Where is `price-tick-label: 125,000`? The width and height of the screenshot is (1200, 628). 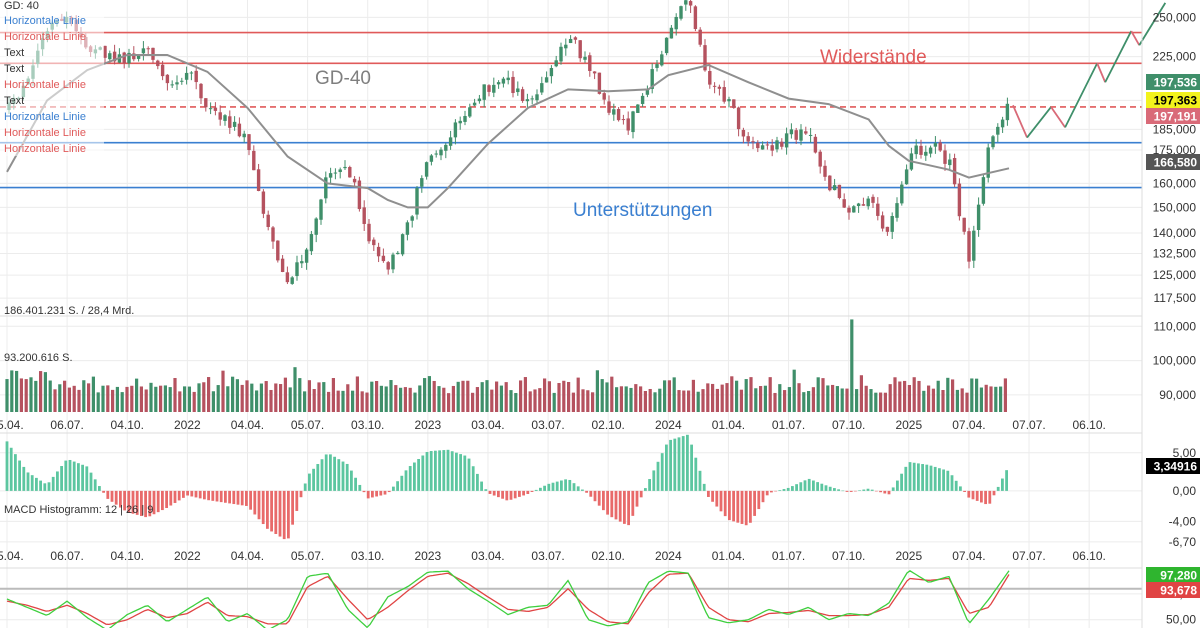
price-tick-label: 125,000 is located at coordinates (1175, 275).